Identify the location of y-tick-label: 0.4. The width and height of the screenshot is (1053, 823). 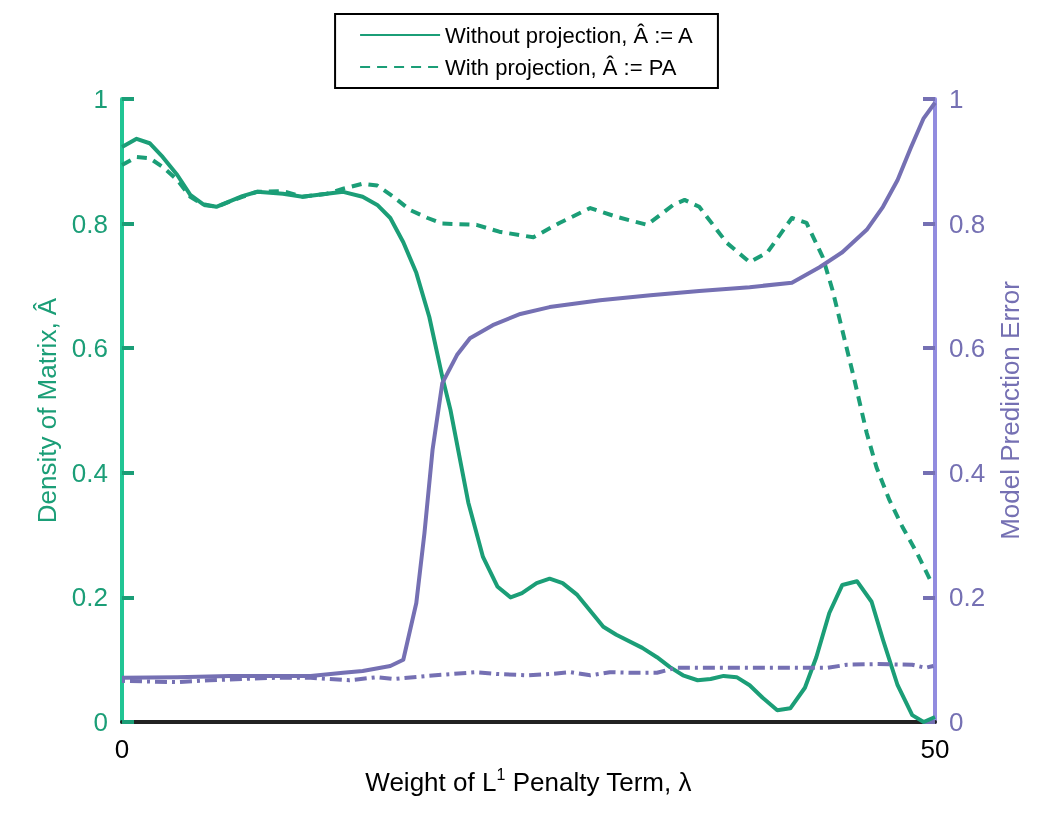
(89, 472).